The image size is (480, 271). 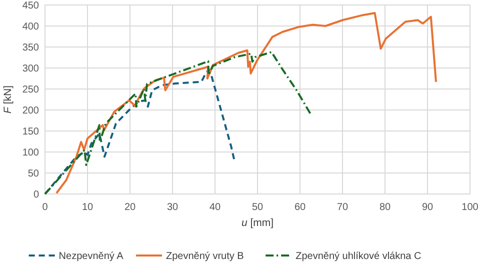 I want to click on y-tick-label: 400, so click(x=31, y=27).